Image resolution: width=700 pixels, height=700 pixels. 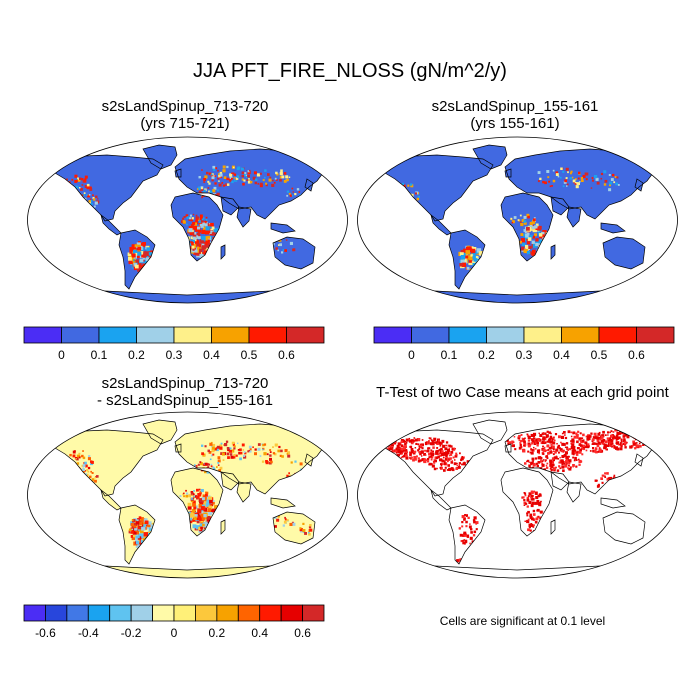 What do you see at coordinates (223, 252) in the screenshot?
I see `land-madagascar` at bounding box center [223, 252].